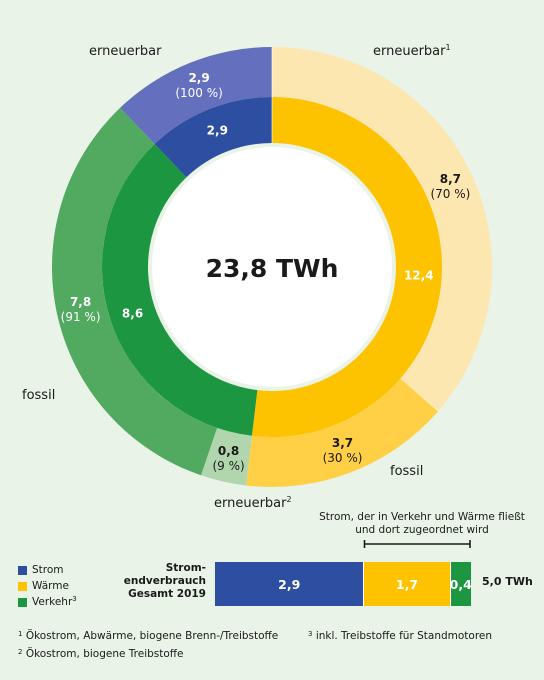  I want to click on label-verkehr-fossil: fossil, so click(39, 395).